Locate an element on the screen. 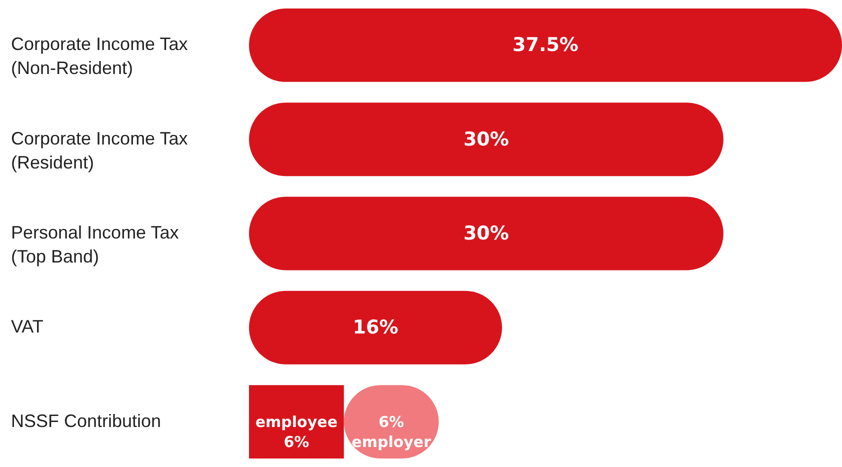 This screenshot has height=467, width=842. y-tick-label: Corporate Income Tax (Non-Resident) is located at coordinates (99, 56).